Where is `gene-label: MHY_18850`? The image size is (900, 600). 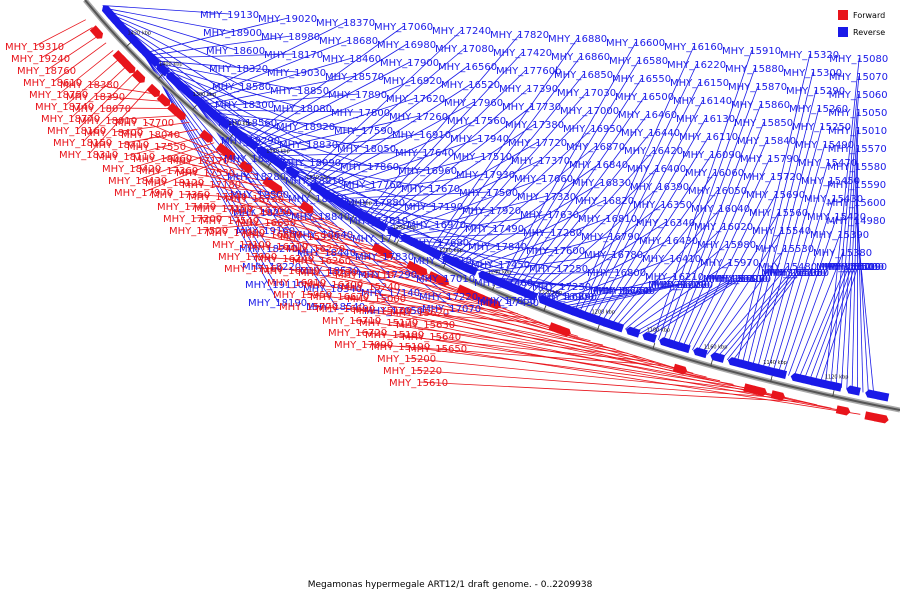
gene-label: MHY_18850 is located at coordinates (299, 91).